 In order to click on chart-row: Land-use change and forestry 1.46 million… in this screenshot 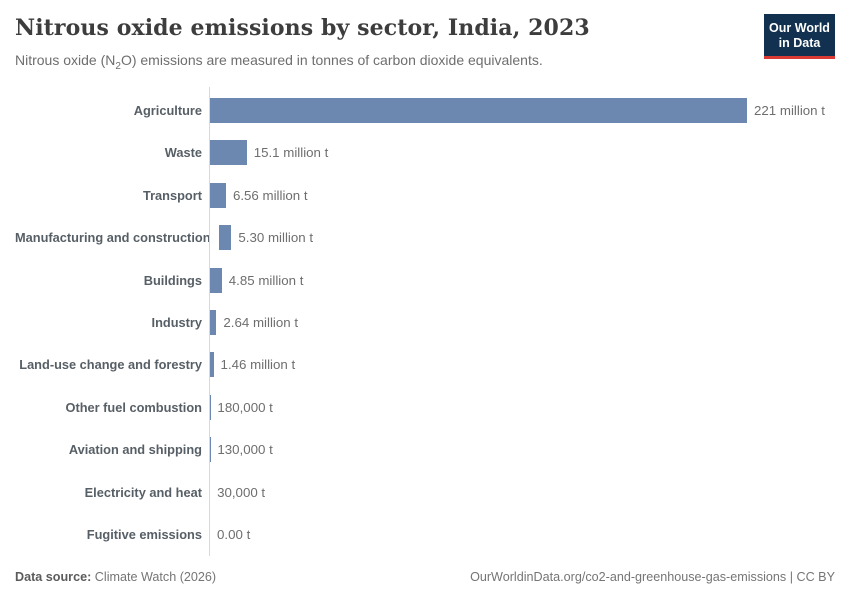, I will do `click(425, 365)`.